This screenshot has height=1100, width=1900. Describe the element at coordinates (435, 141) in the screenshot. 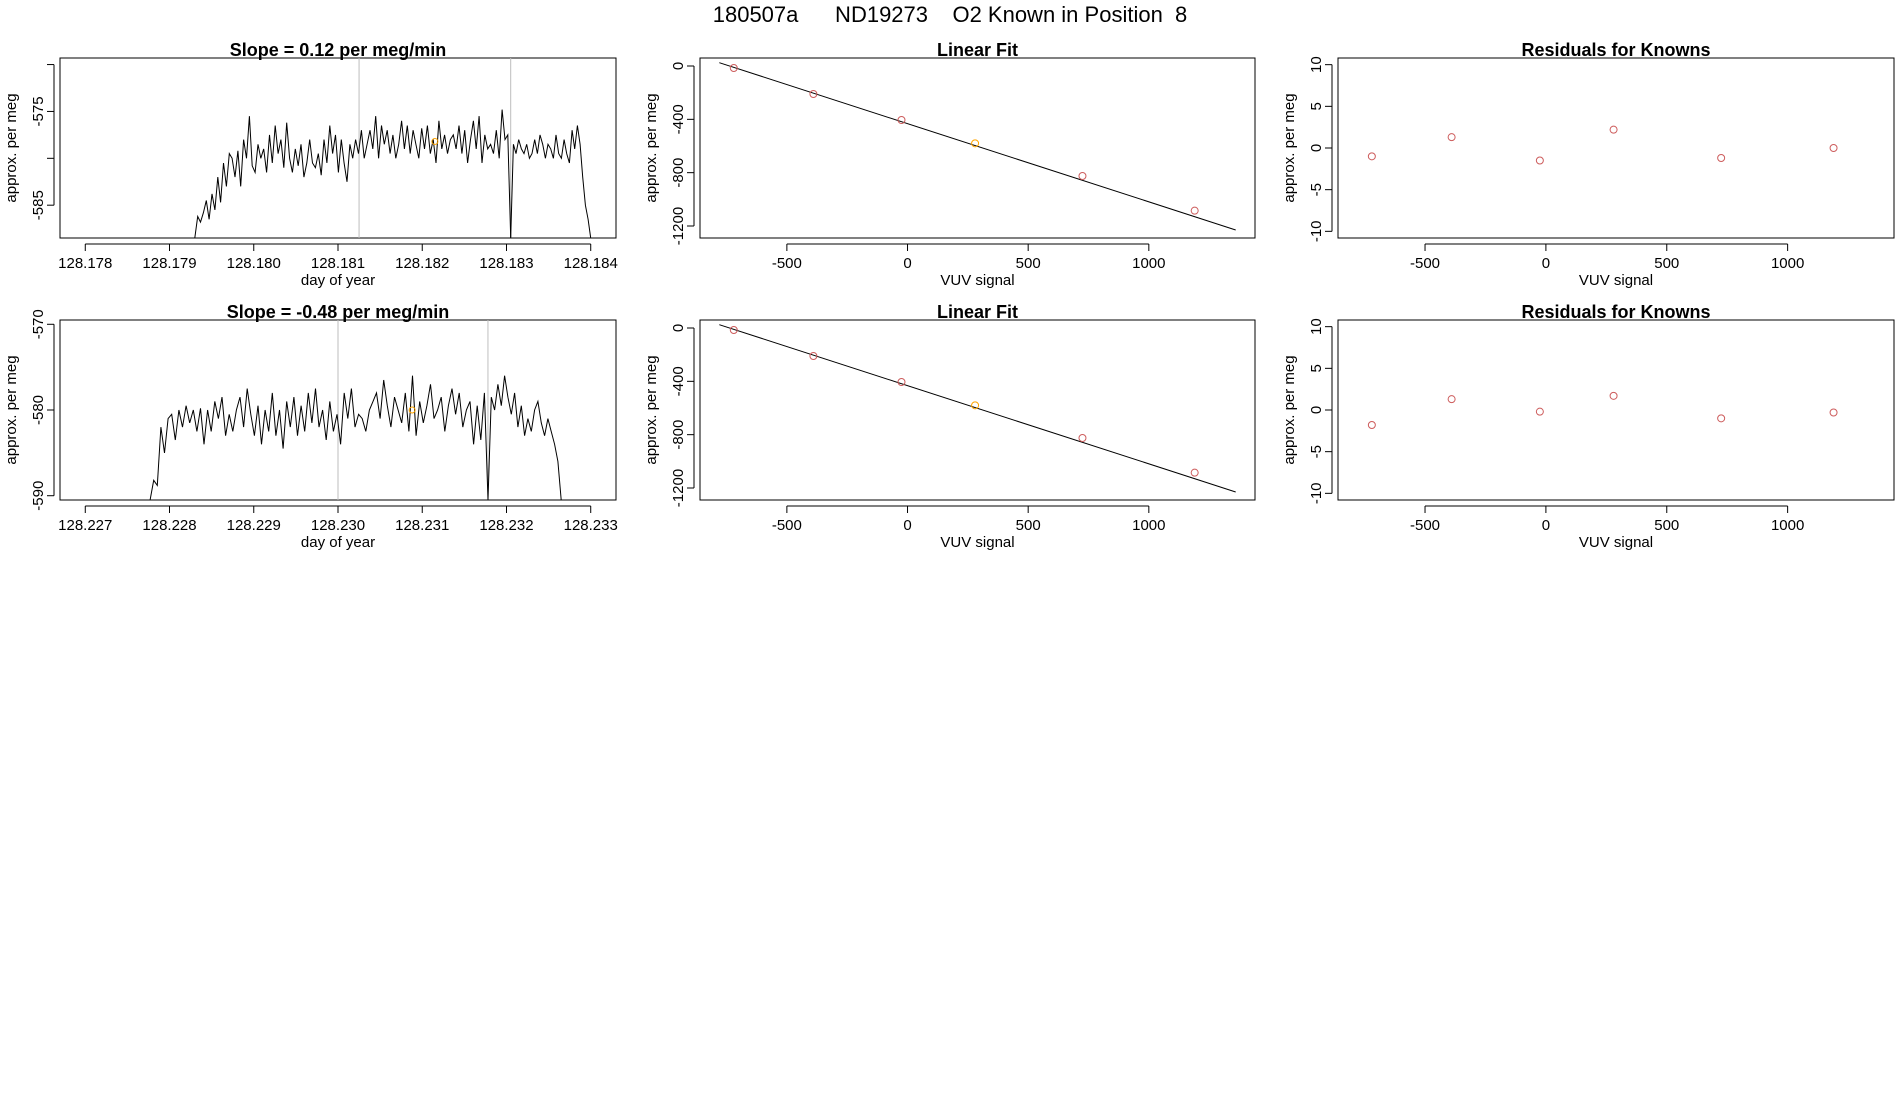

I see `timeseries-1-highlight-point` at that location.